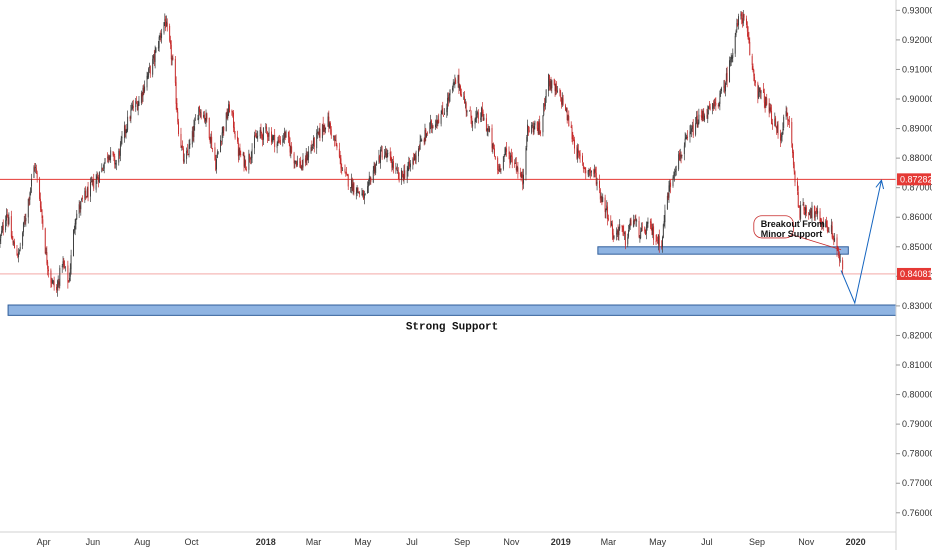 Image resolution: width=932 pixels, height=555 pixels. What do you see at coordinates (917, 395) in the screenshot?
I see `price-tick-label: 0.80000` at bounding box center [917, 395].